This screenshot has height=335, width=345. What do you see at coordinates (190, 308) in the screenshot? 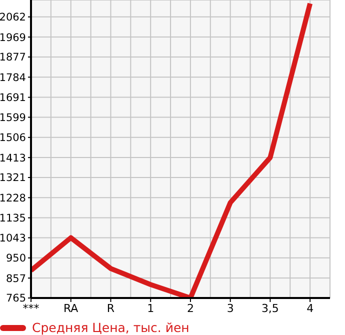
I see `x-tick-label: 2` at bounding box center [190, 308].